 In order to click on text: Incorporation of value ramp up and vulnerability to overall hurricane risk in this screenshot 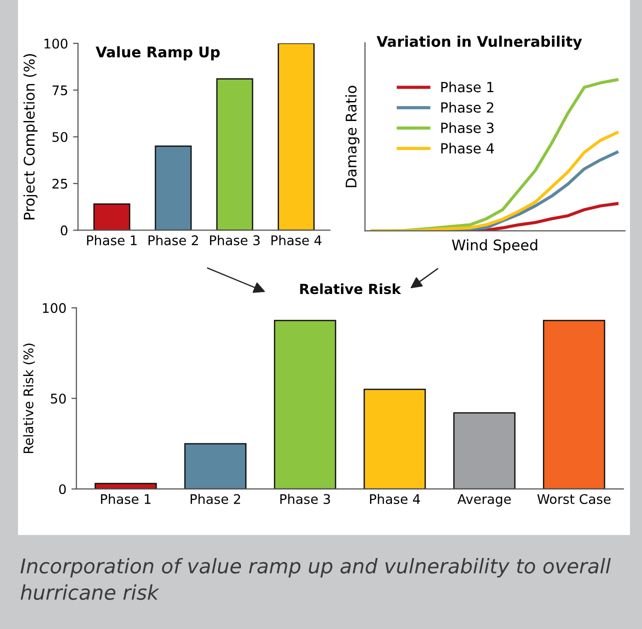, I will do `click(315, 579)`.